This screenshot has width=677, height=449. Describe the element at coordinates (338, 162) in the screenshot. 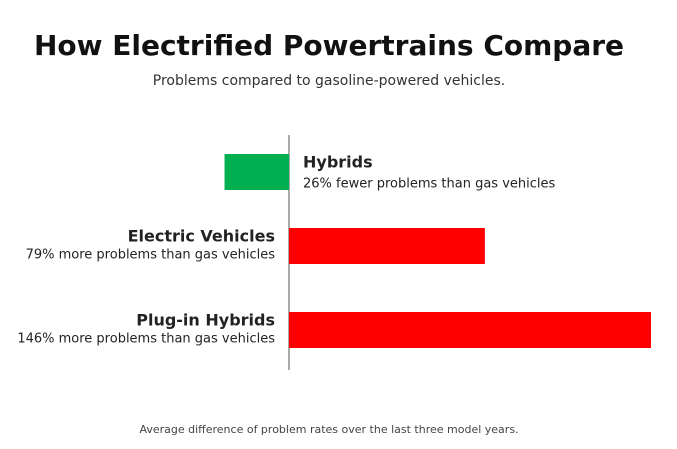

I see `category-label: Hybrids` at that location.